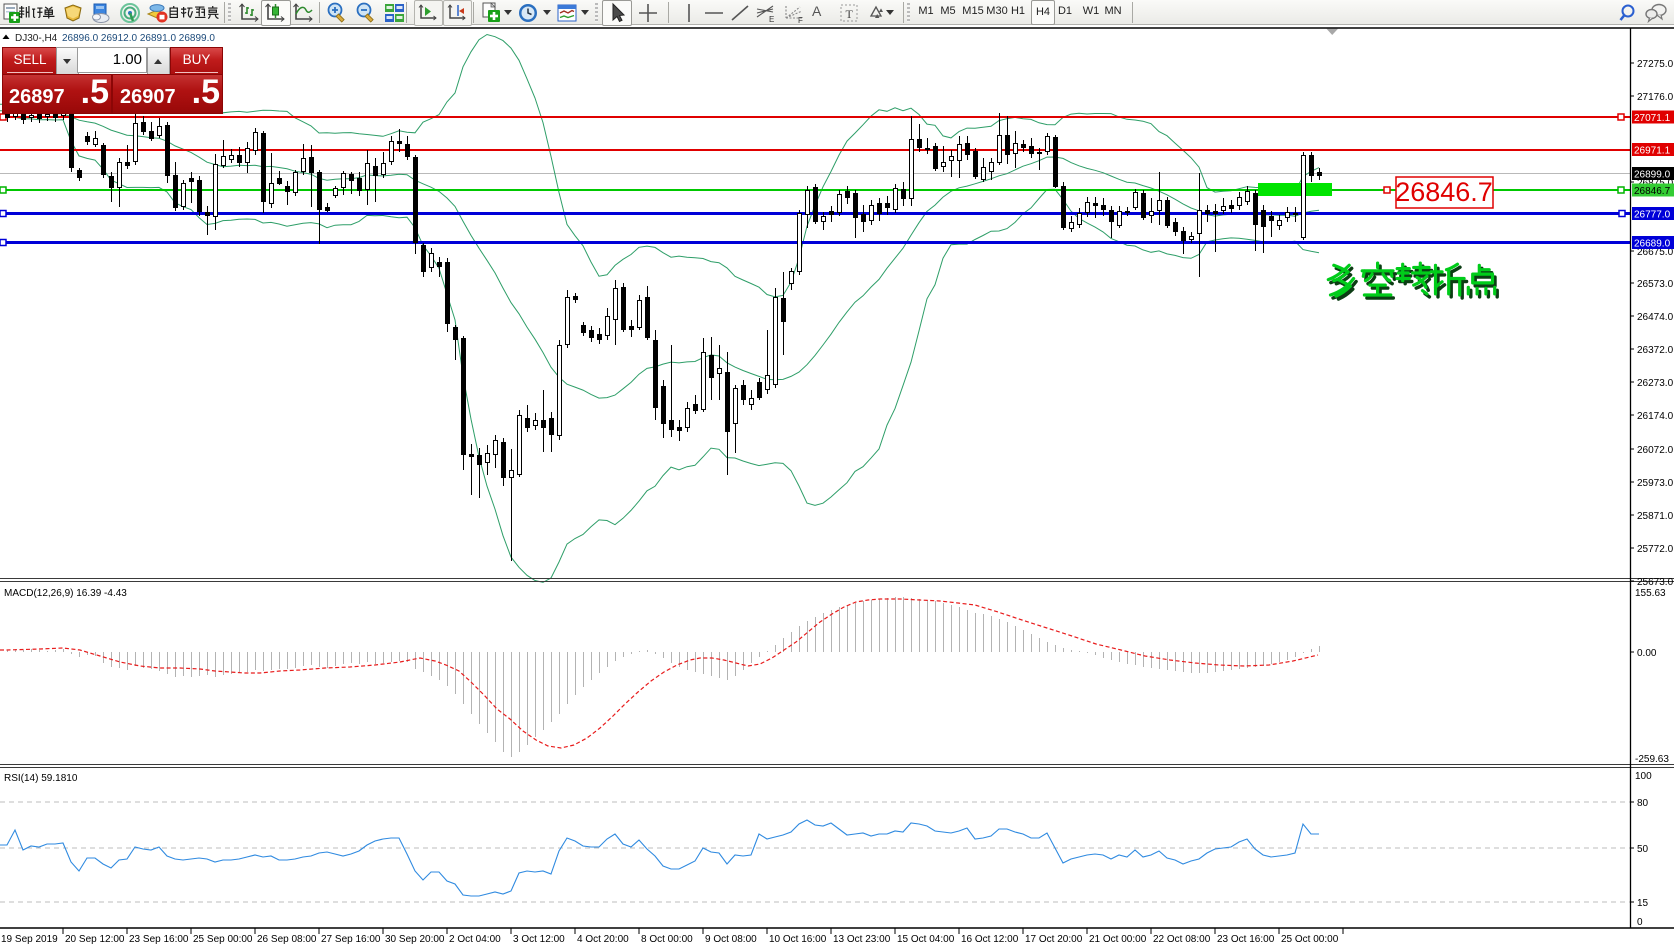  Describe the element at coordinates (603, 939) in the screenshot. I see `svg-text: 4 Oct 20:00` at that location.